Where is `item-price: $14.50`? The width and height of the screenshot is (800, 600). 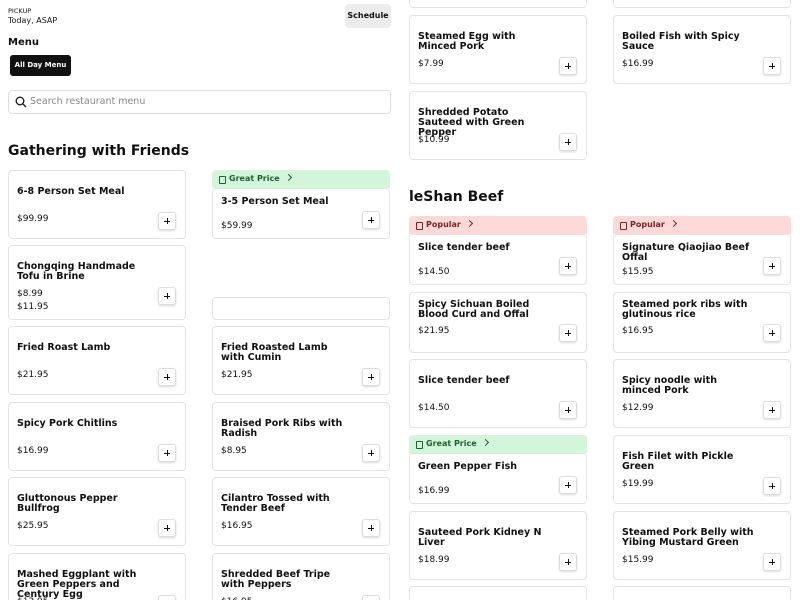 item-price: $14.50 is located at coordinates (434, 272).